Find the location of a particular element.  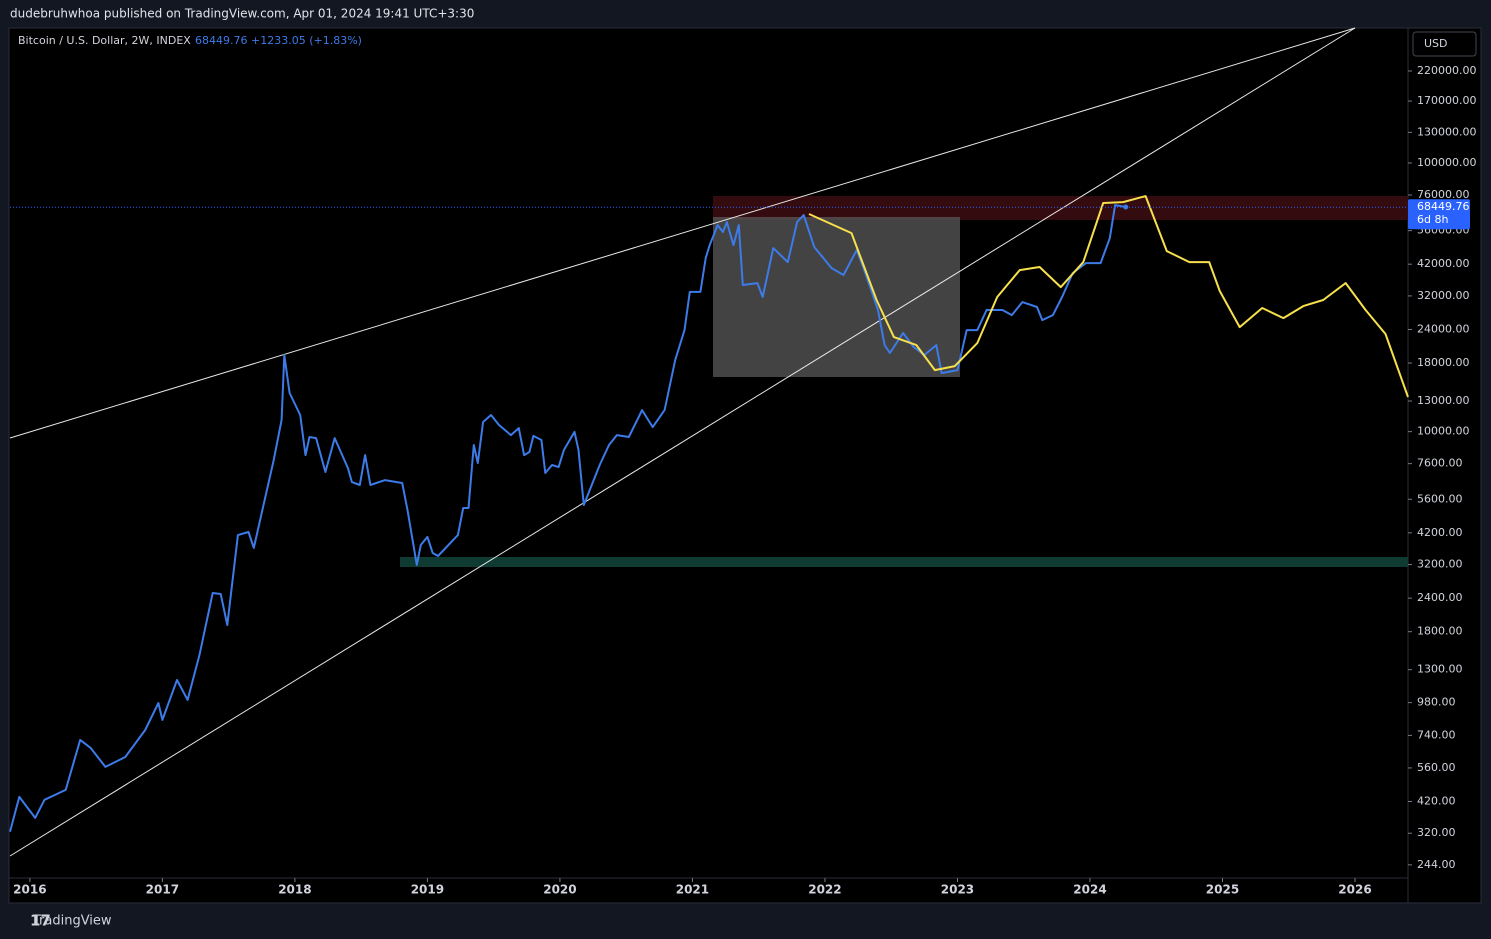

support-zone is located at coordinates (904, 562).